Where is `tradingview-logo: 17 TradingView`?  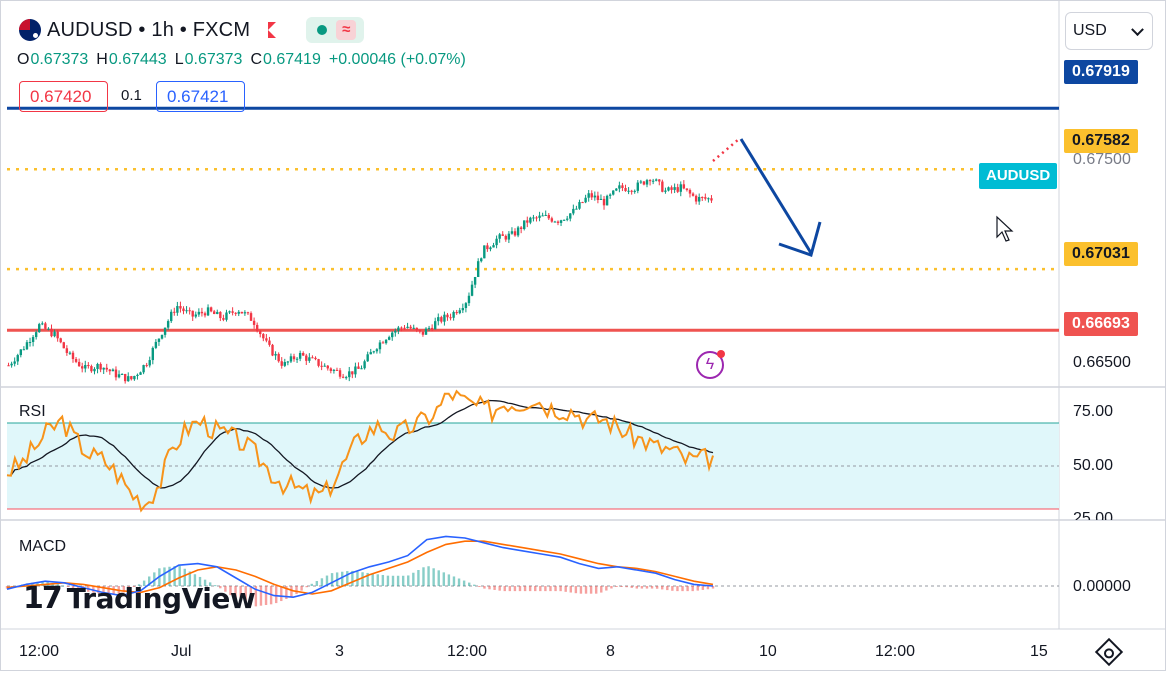
tradingview-logo: 17 TradingView is located at coordinates (139, 598).